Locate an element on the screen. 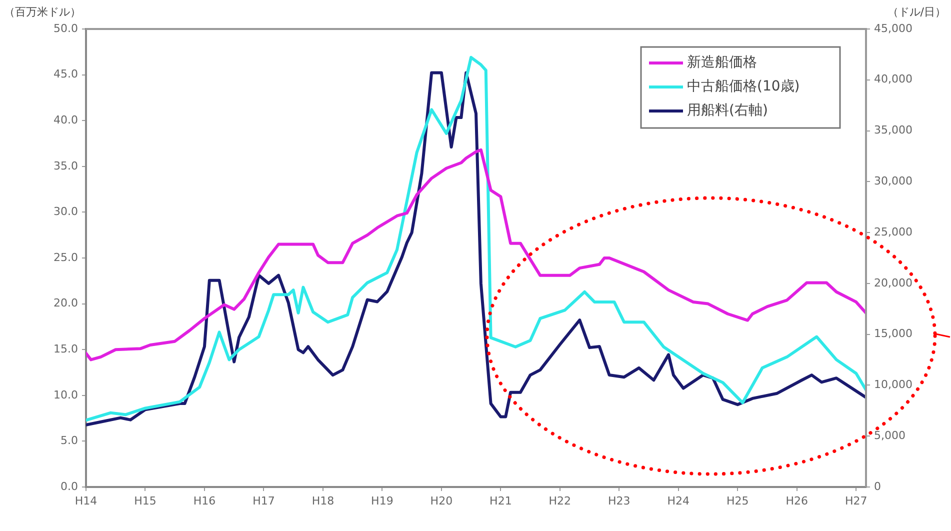  y-tick-label: 50.0 is located at coordinates (66, 28).